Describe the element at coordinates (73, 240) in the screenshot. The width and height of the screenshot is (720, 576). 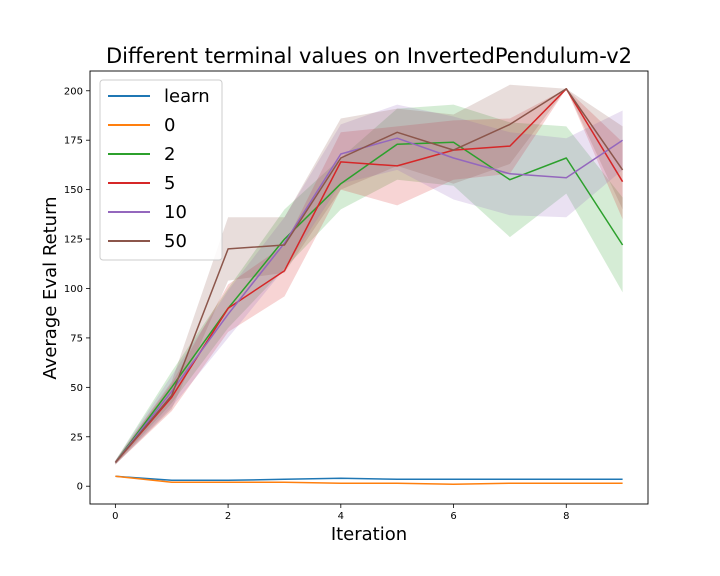
I see `y-tick-label-5: 125` at that location.